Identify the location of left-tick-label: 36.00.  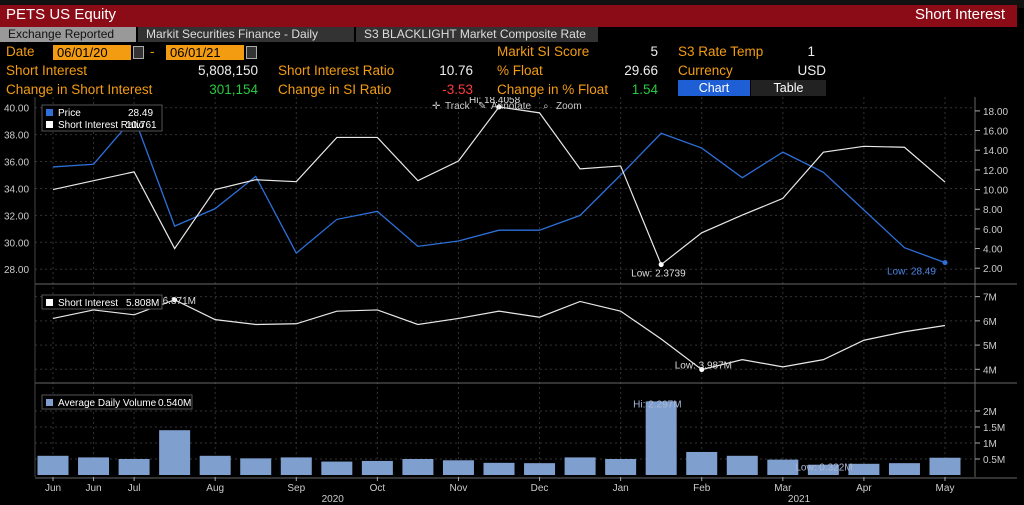
(16, 163).